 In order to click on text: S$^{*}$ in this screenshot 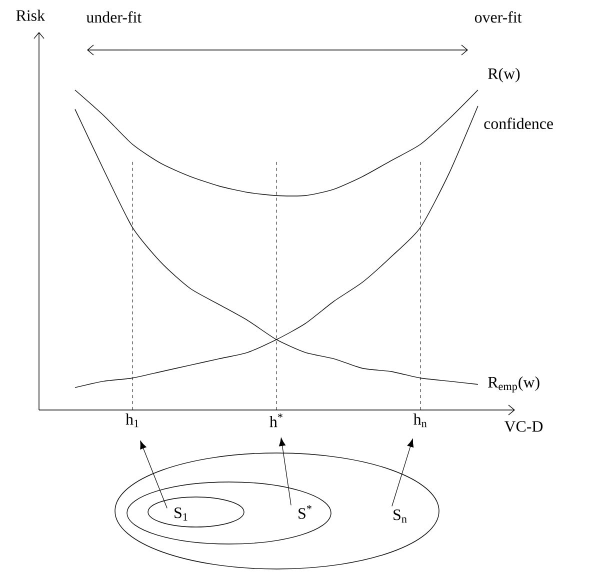, I will do `click(305, 512)`.